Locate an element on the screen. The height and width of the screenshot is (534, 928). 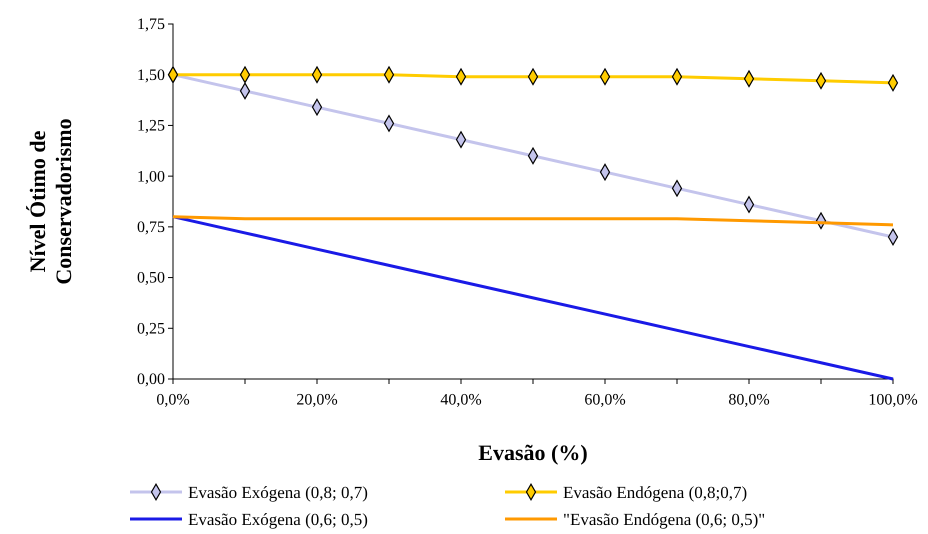
legend-label: Evasão Endógena (0,8;0,7) is located at coordinates (655, 492).